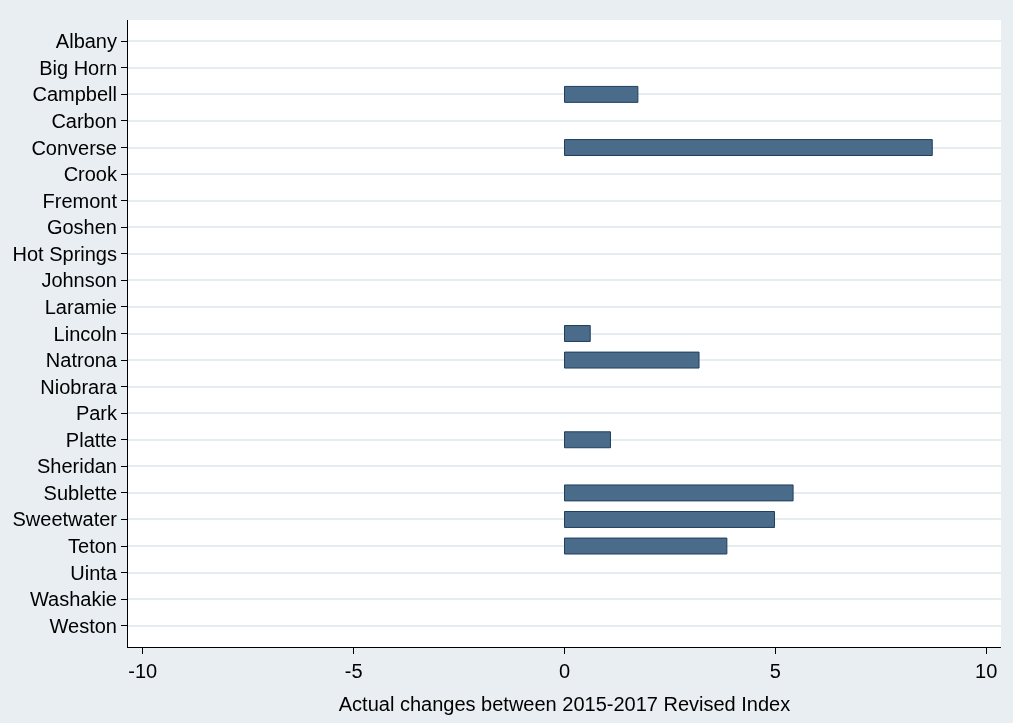 The image size is (1013, 723). I want to click on y-tick-label: Washakie, so click(73, 599).